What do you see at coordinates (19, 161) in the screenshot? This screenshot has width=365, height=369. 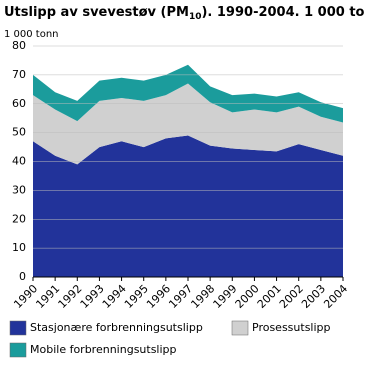 I see `y-tick-label: 40` at bounding box center [19, 161].